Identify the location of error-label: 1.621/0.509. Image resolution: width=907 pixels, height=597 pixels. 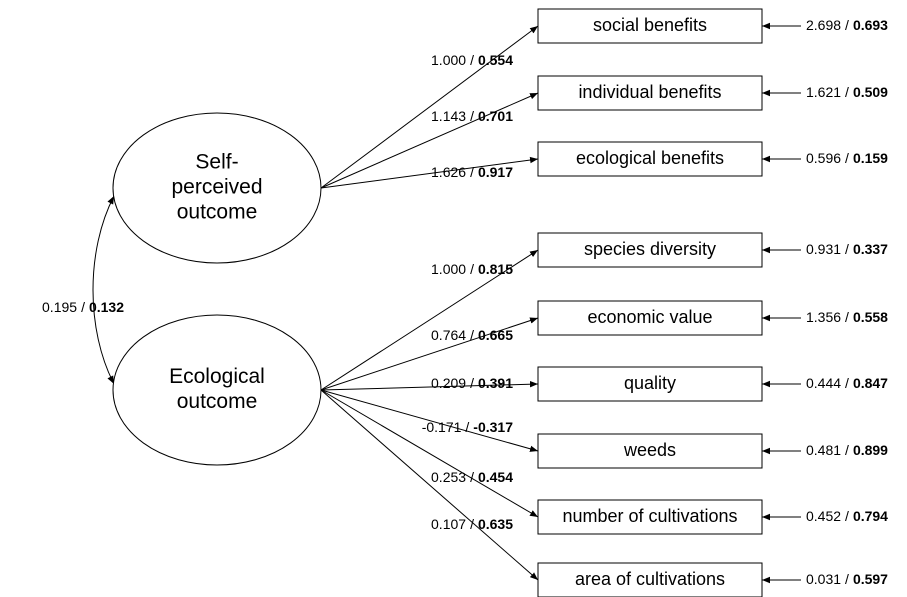
(847, 92).